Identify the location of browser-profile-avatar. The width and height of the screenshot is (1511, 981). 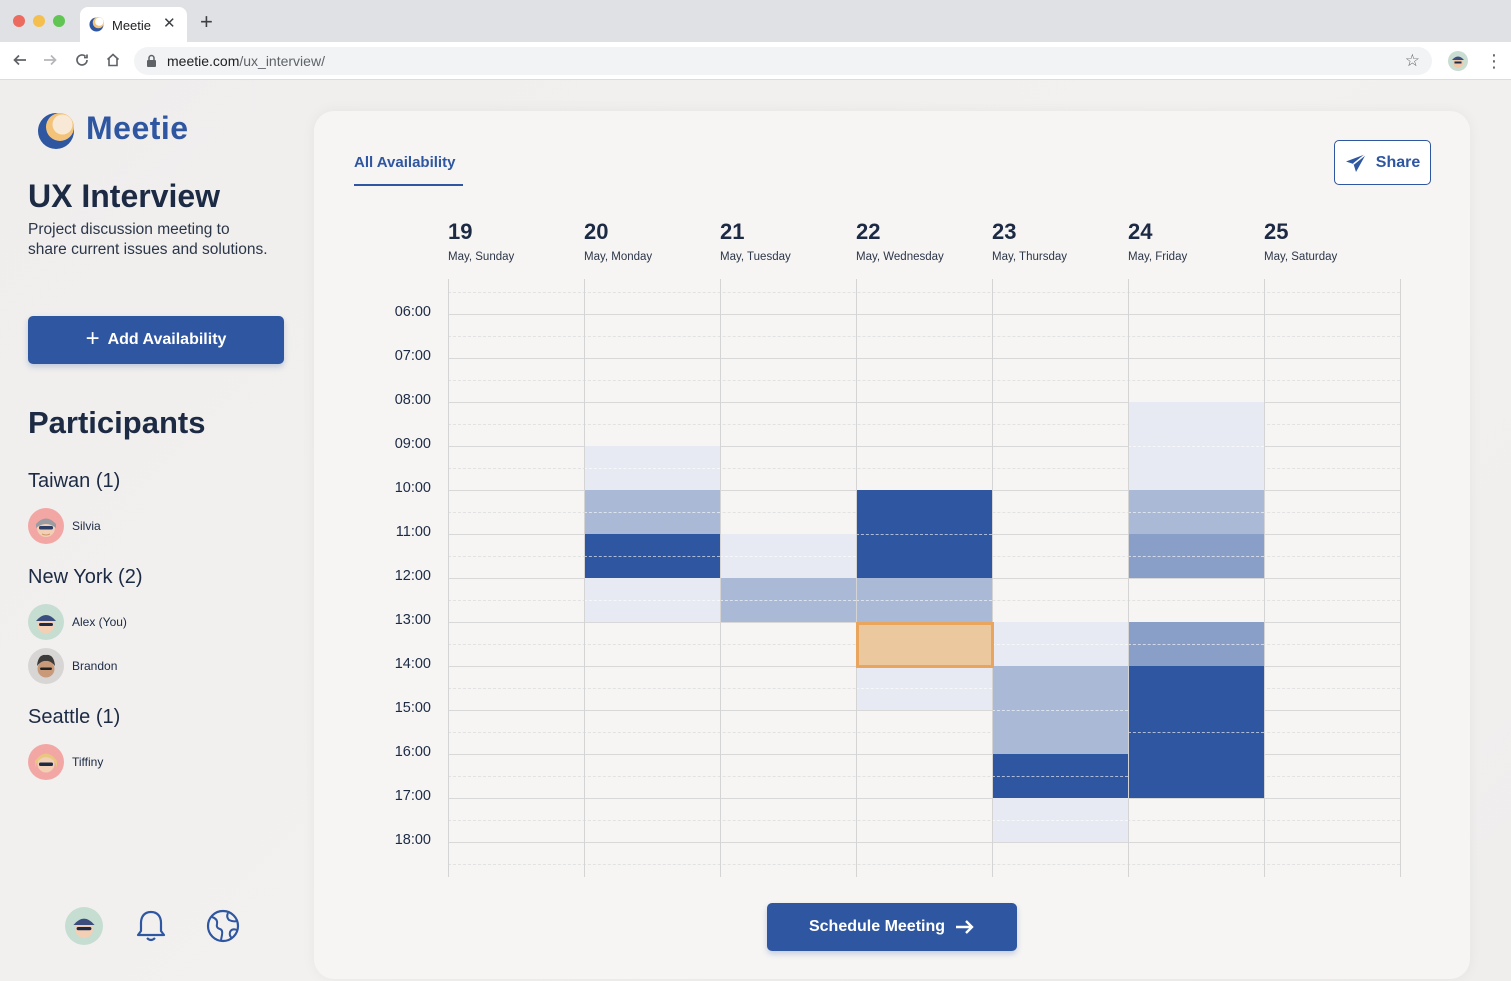
(1458, 61).